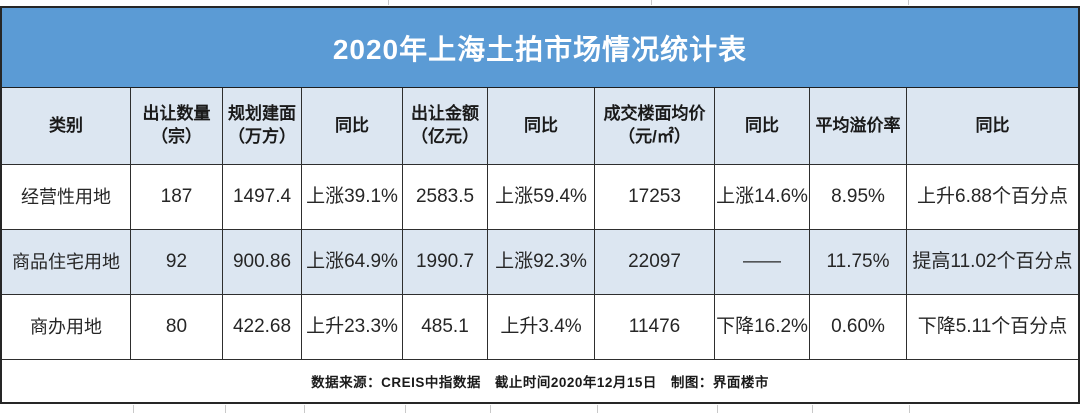 This screenshot has width=1080, height=415. What do you see at coordinates (992, 327) in the screenshot?
I see `table-cell: 下降5.11个百分点` at bounding box center [992, 327].